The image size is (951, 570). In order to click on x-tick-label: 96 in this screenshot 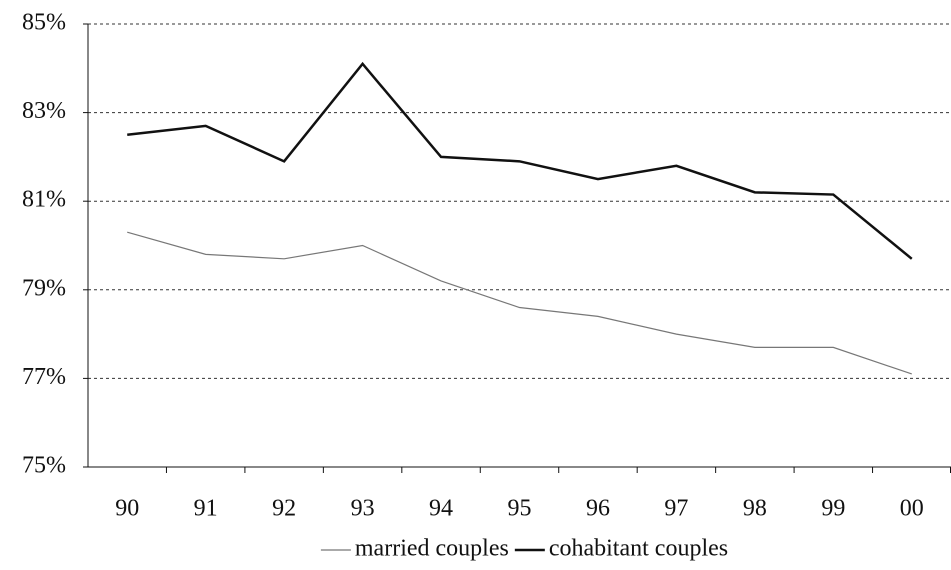, I will do `click(598, 509)`.